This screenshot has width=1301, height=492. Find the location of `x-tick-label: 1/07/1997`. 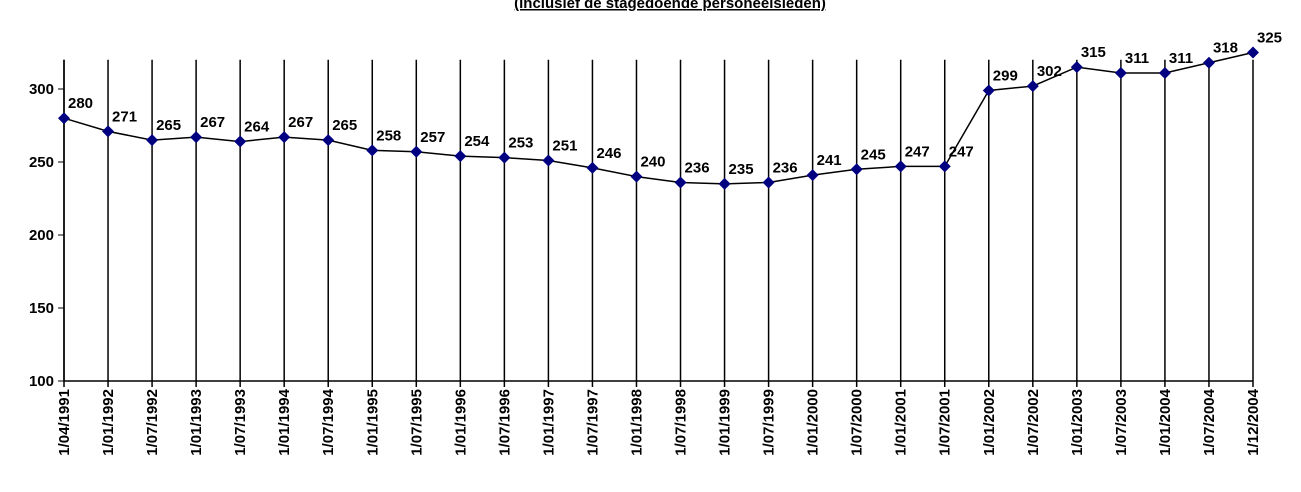

x-tick-label: 1/07/1997 is located at coordinates (592, 422).